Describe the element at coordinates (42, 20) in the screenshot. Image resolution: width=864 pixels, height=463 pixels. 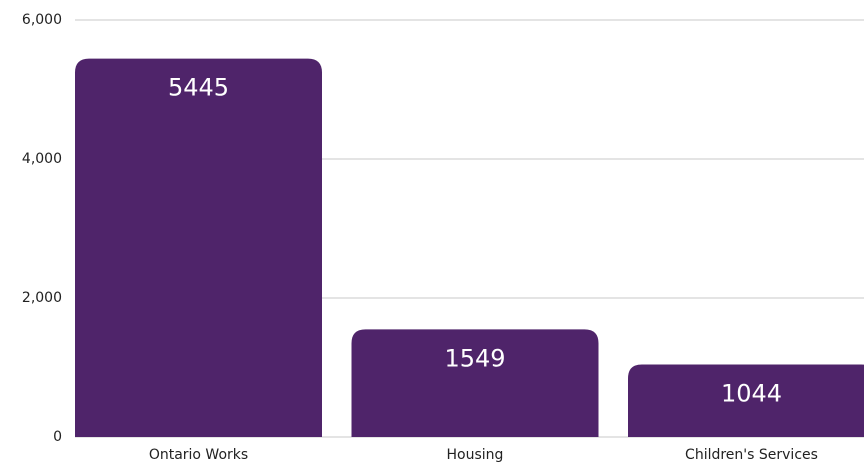
I see `y-tick-label: 6,000` at that location.